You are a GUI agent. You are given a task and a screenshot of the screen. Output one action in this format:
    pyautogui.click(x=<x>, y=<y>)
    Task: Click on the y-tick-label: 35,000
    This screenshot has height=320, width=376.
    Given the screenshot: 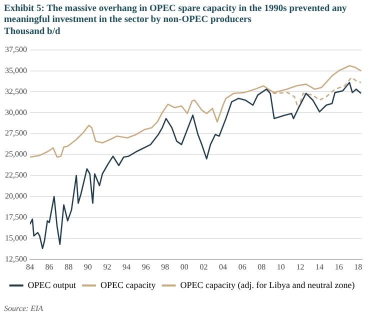 What is the action you would take?
    pyautogui.click(x=16, y=70)
    